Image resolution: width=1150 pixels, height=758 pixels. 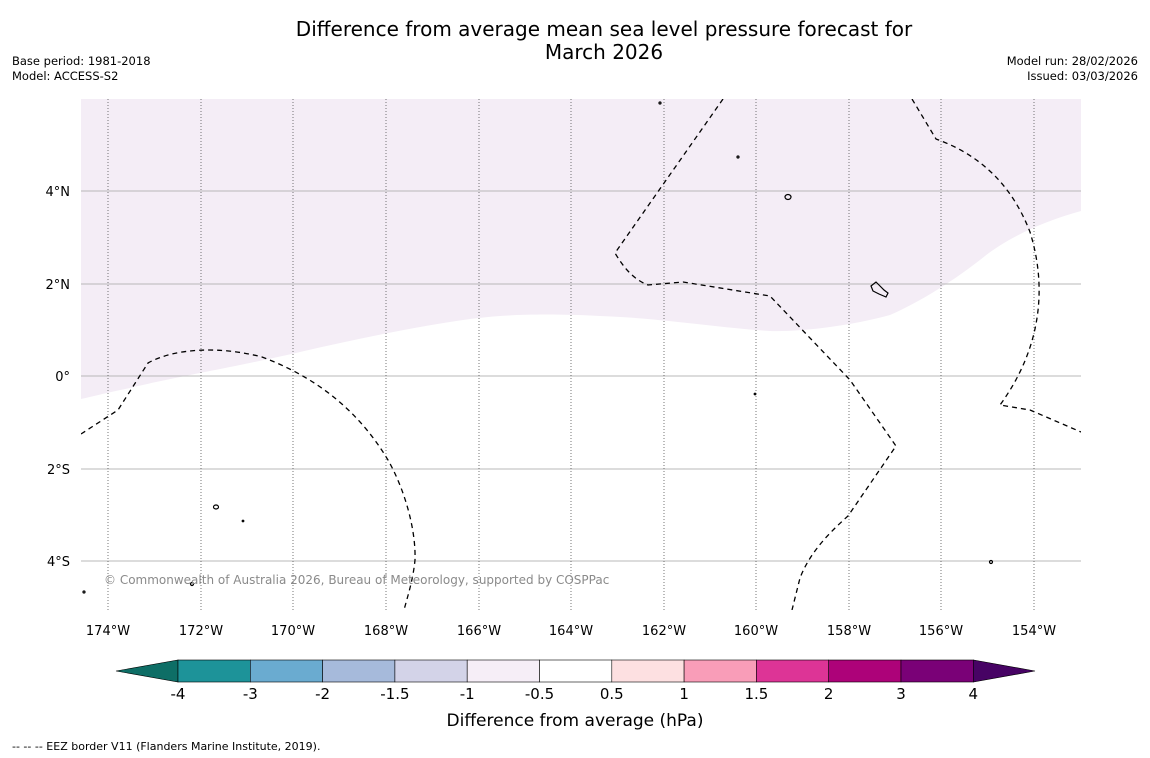 I want to click on colorbar-title: Difference from average (hPa), so click(x=575, y=721).